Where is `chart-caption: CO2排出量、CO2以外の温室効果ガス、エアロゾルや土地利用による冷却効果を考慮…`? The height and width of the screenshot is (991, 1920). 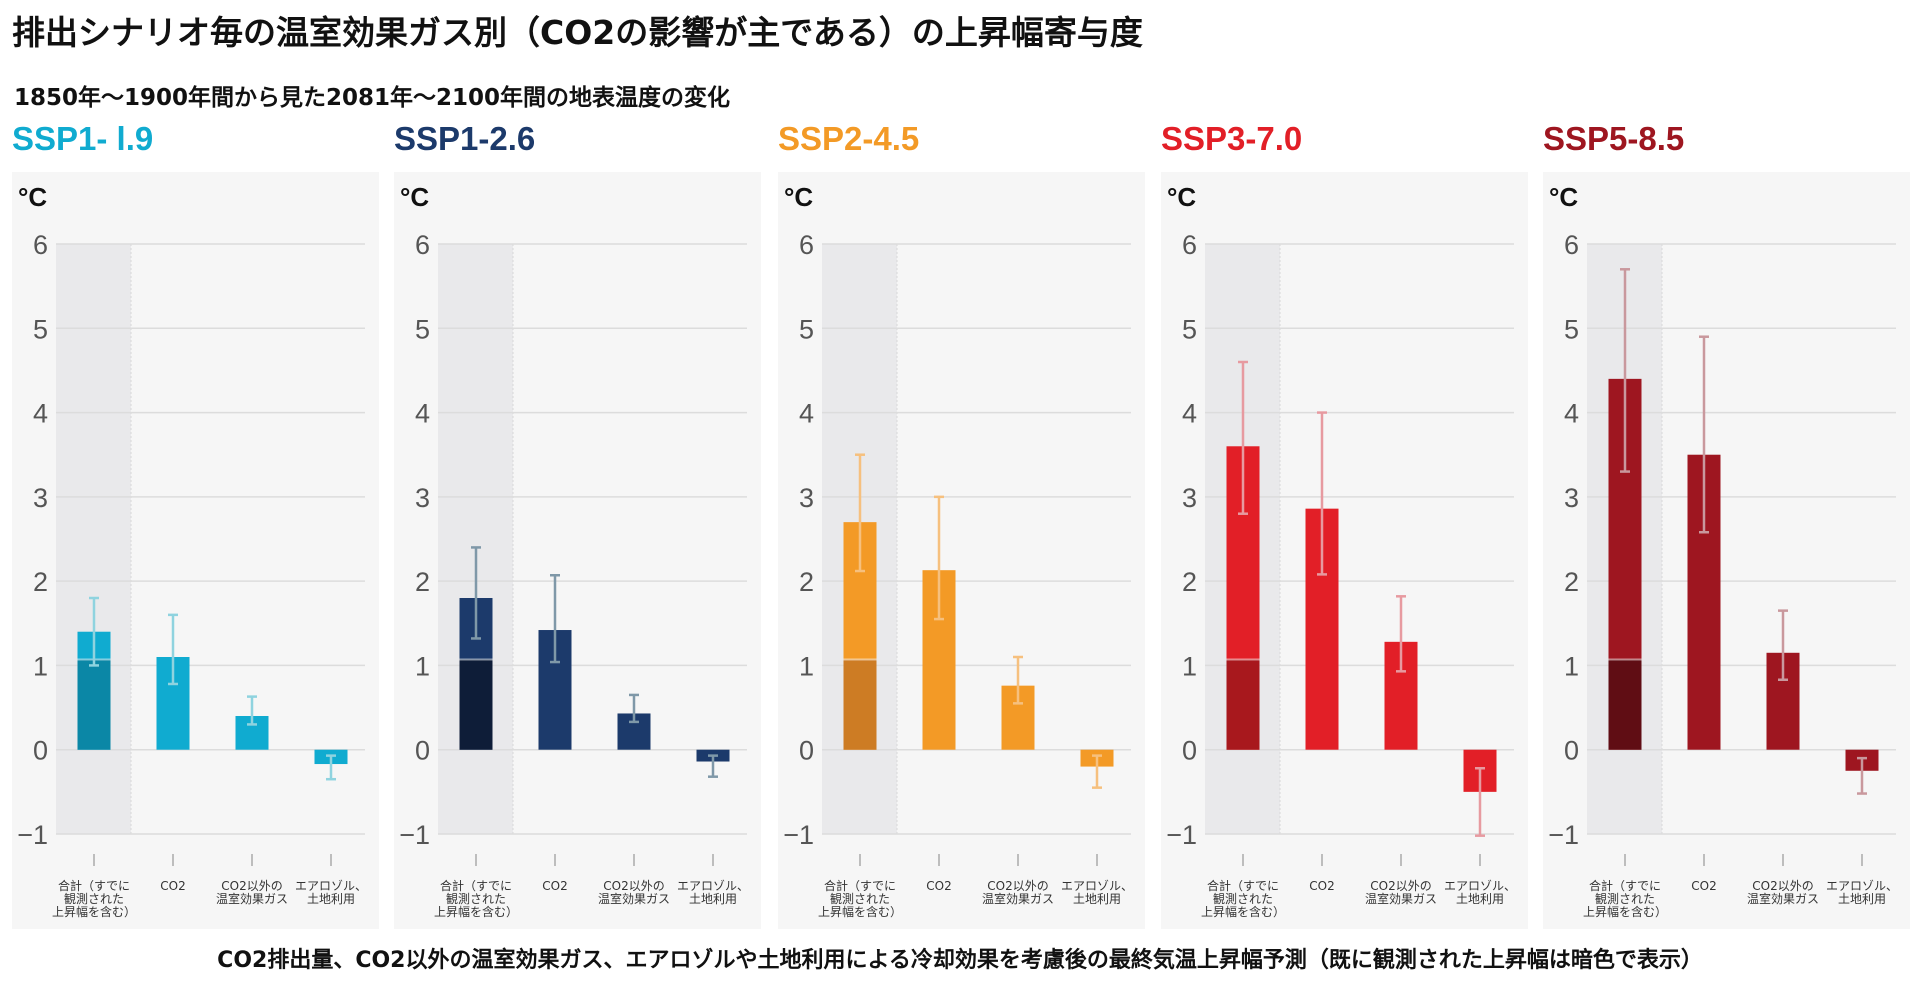
chart-caption: CO2排出量、CO2以外の温室効果ガス、エアロゾルや土地利用による冷却効果を考慮… is located at coordinates (960, 960).